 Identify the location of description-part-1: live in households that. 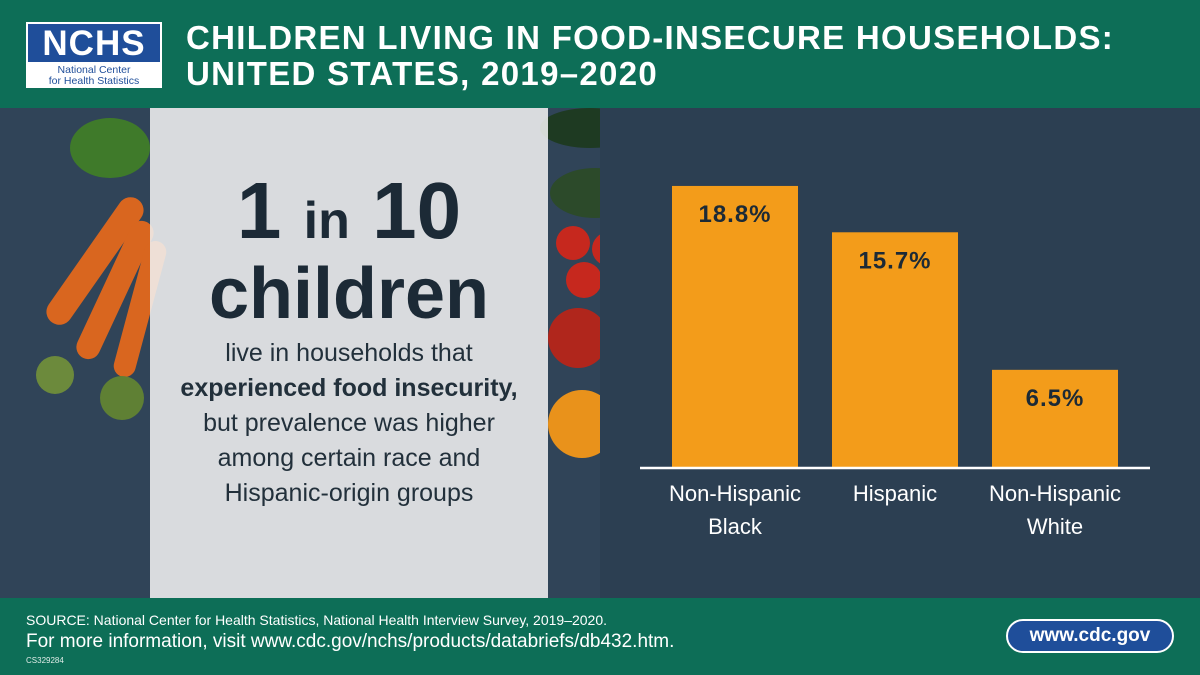
(349, 353).